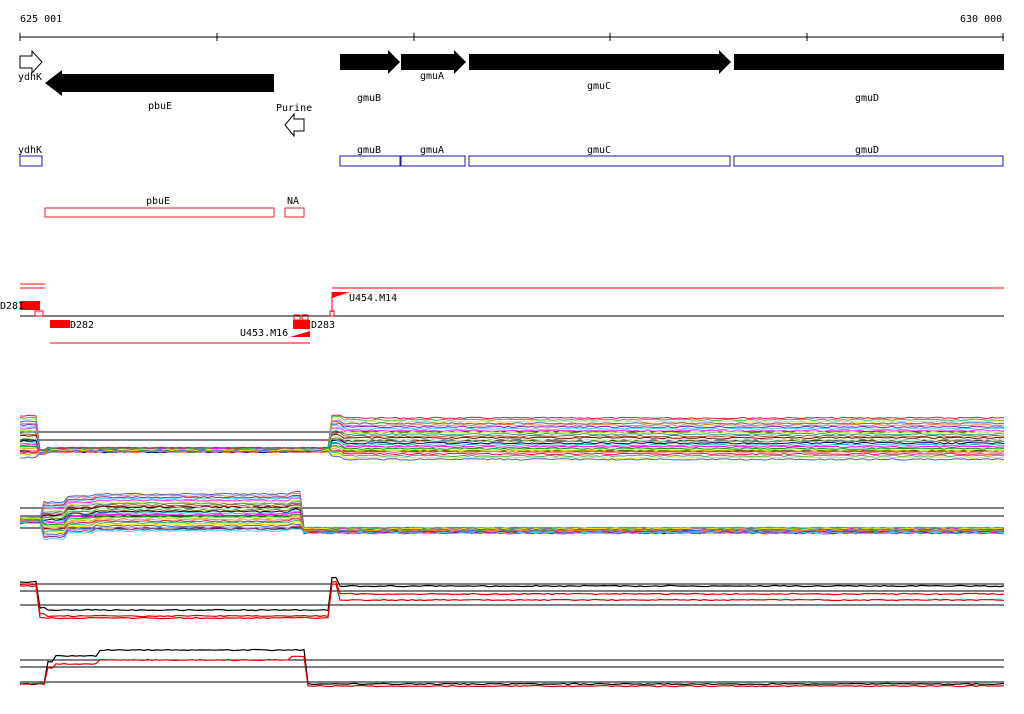 The width and height of the screenshot is (1024, 714). I want to click on ruler-end-label: 630 000, so click(981, 19).